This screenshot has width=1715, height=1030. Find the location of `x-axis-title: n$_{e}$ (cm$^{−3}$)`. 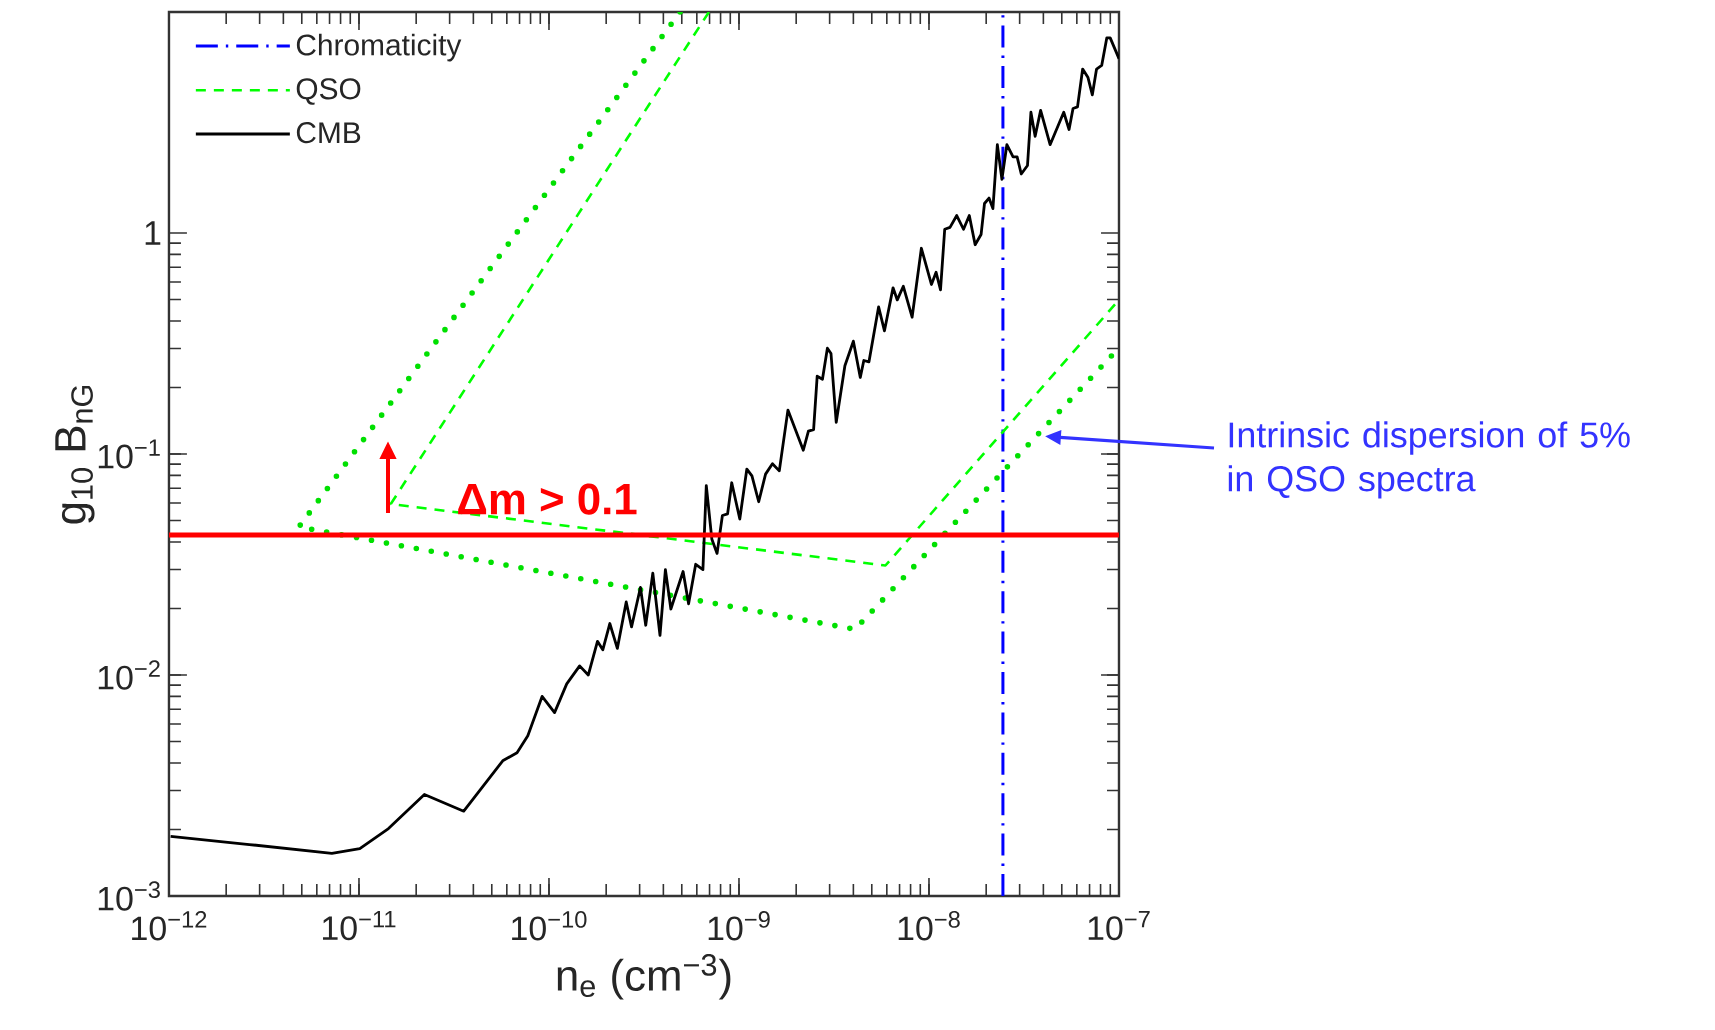

x-axis-title: n$_{e}$ (cm$^{−3}$) is located at coordinates (644, 977).